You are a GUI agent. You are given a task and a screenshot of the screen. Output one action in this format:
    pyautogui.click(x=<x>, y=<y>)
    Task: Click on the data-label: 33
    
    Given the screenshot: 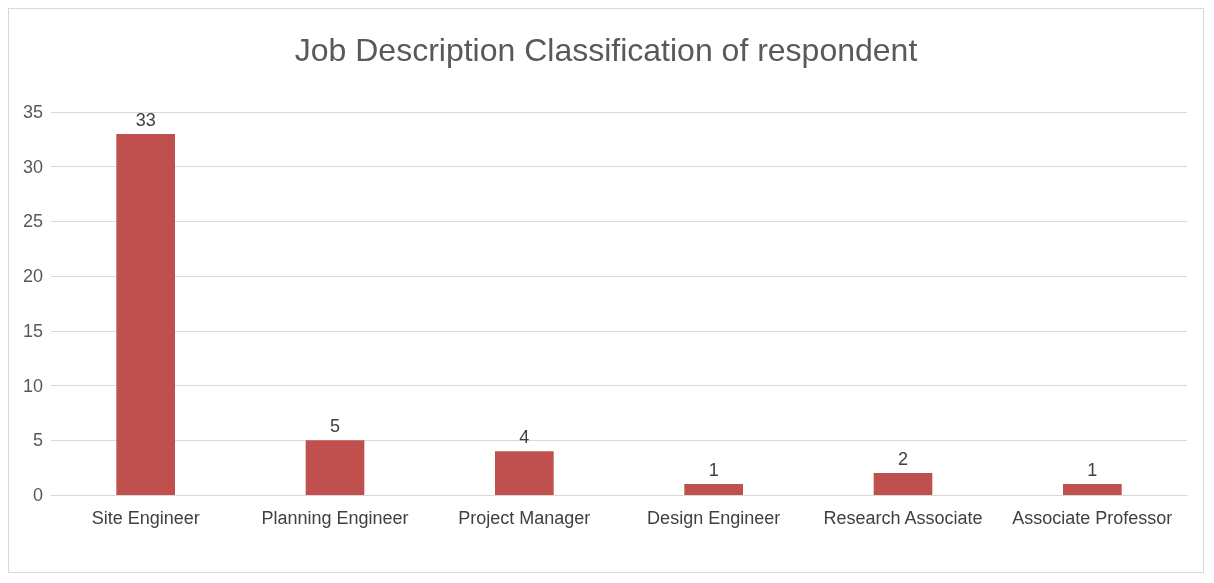 What is the action you would take?
    pyautogui.click(x=145, y=119)
    